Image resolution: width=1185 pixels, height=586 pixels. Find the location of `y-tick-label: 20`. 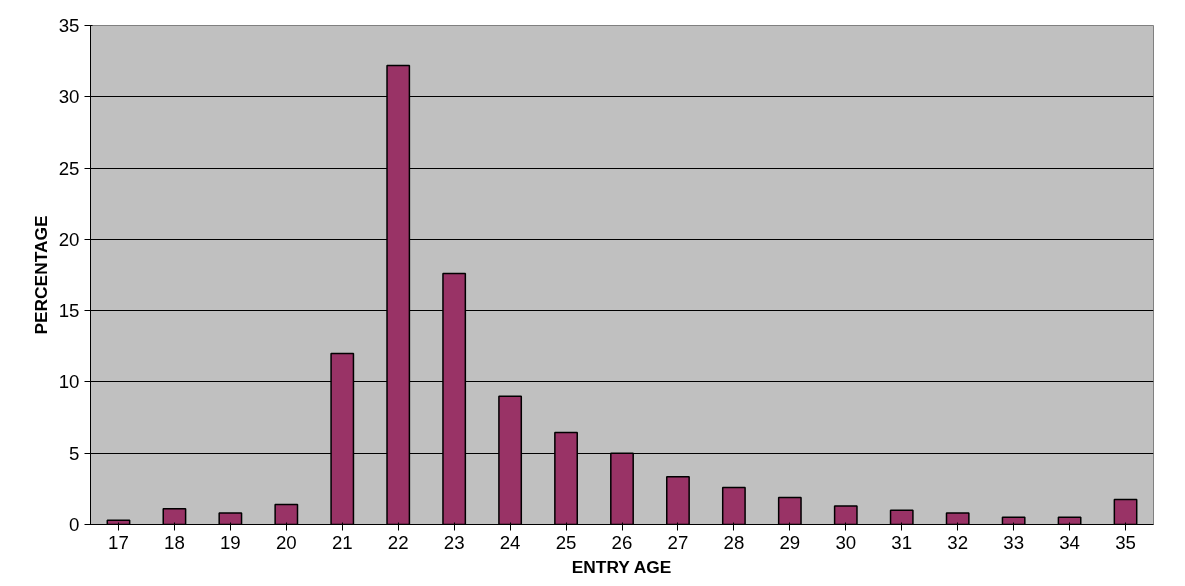

y-tick-label: 20 is located at coordinates (69, 239).